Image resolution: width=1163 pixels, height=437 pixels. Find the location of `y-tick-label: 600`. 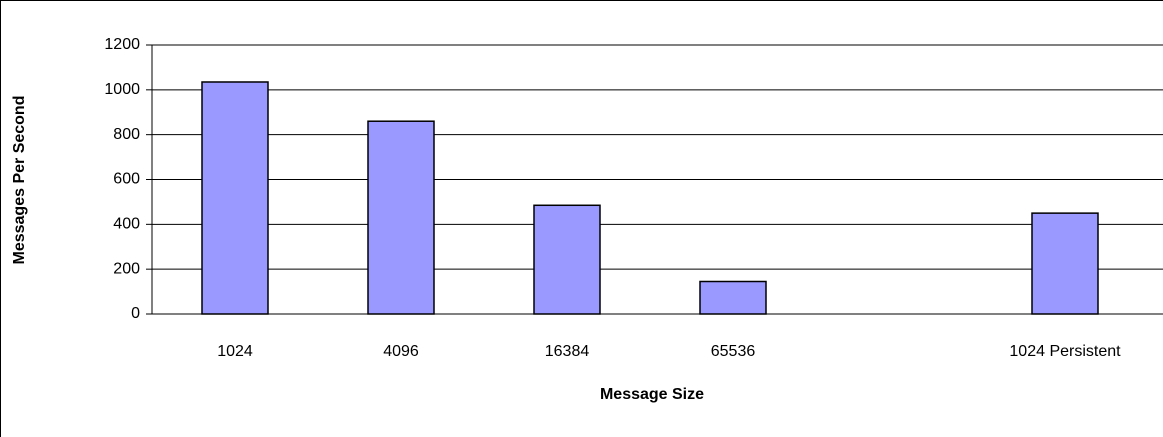

y-tick-label: 600 is located at coordinates (126, 179).